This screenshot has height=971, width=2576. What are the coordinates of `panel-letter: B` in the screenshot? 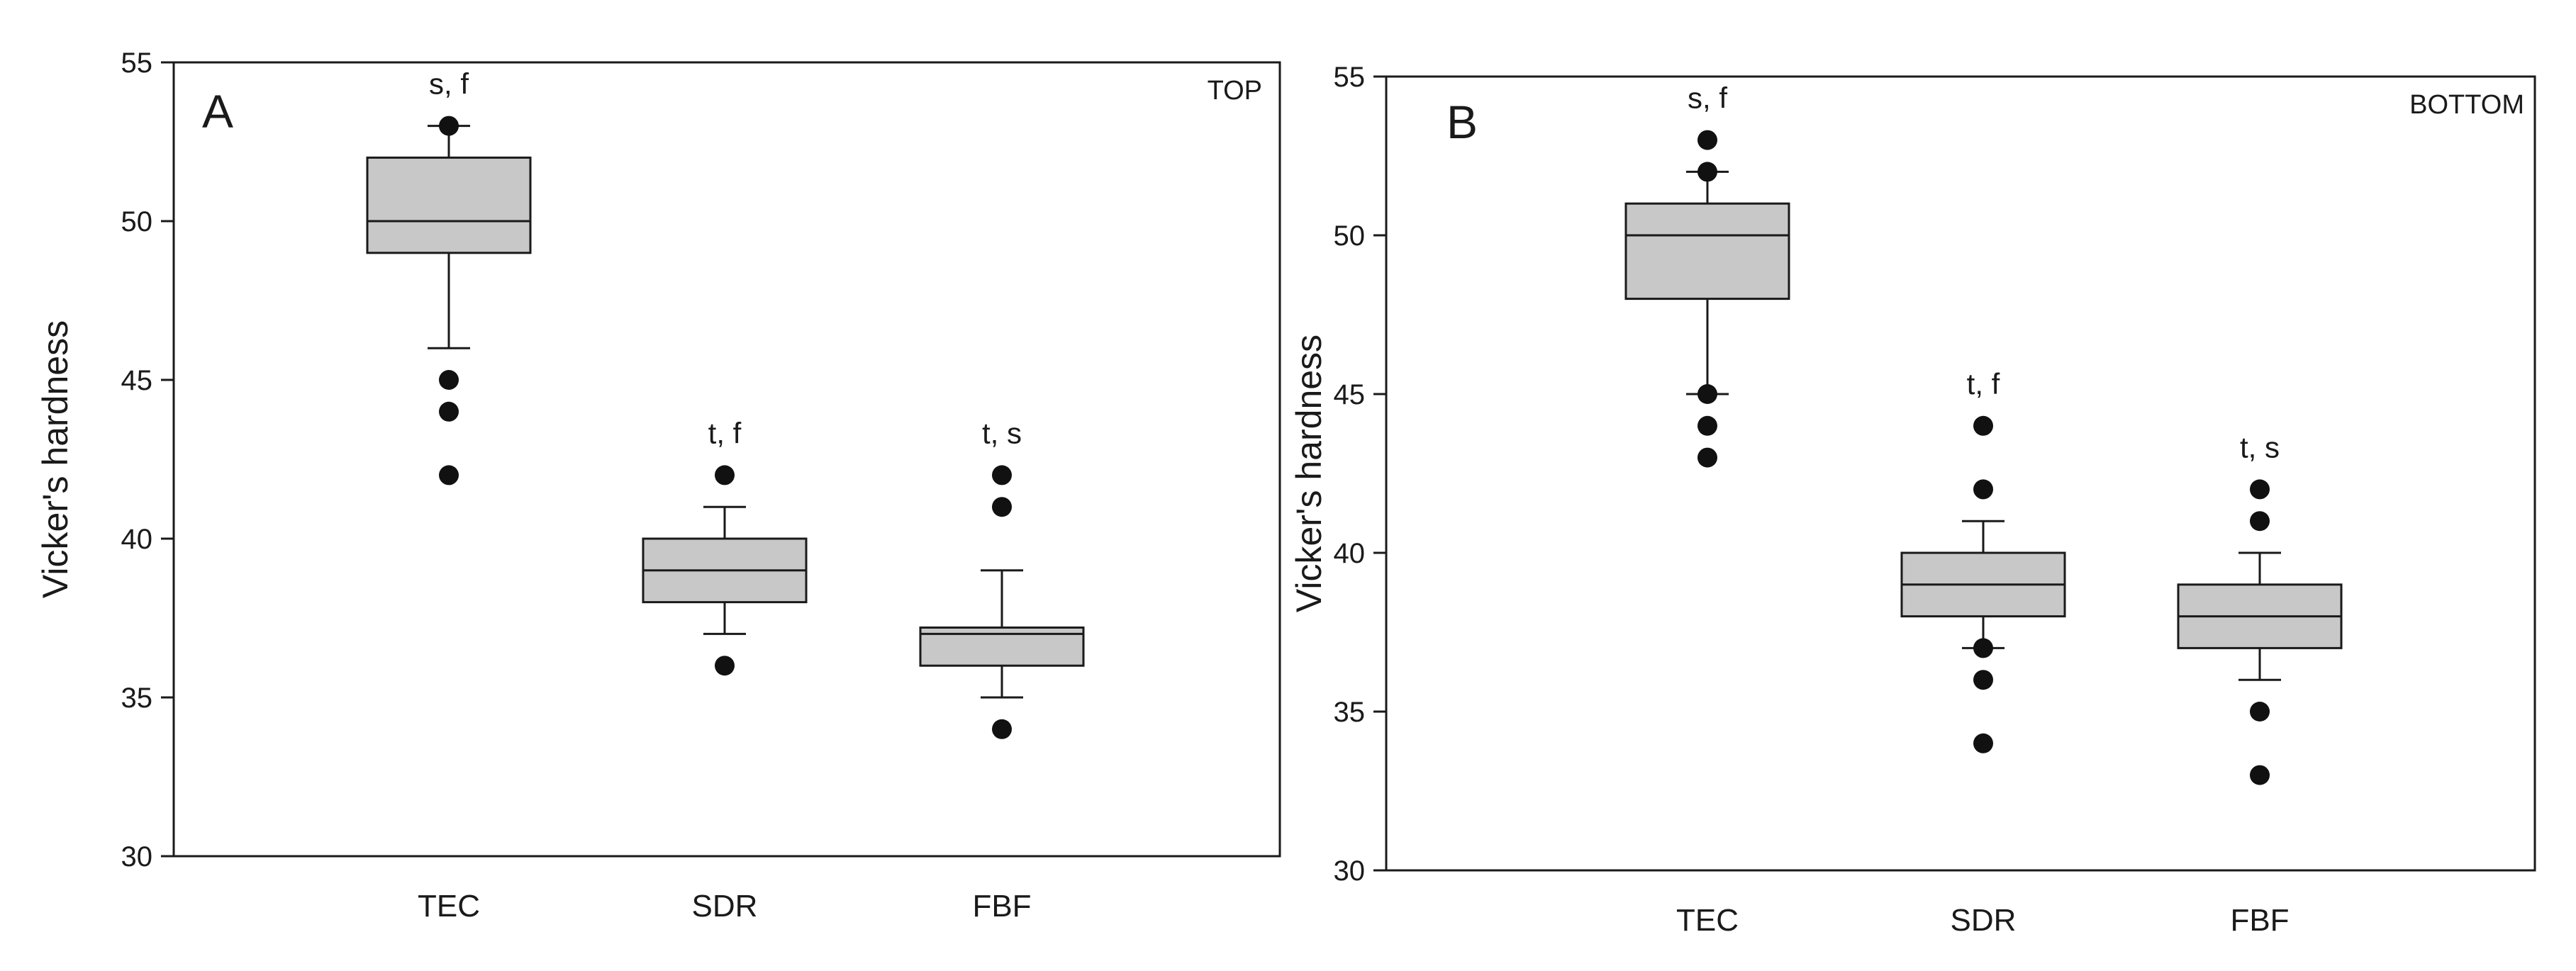 It's located at (1462, 122).